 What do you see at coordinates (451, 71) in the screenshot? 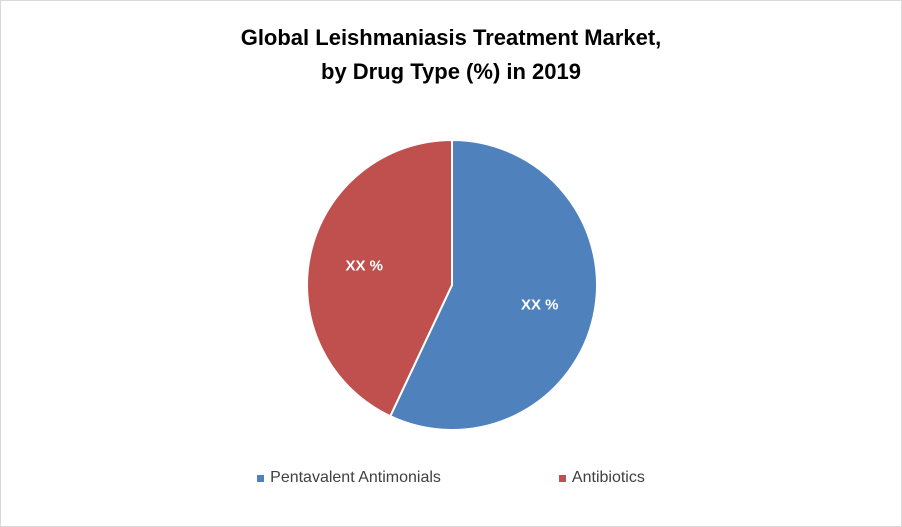
I see `chart-subtitle: by Drug Type (%) in 2019` at bounding box center [451, 71].